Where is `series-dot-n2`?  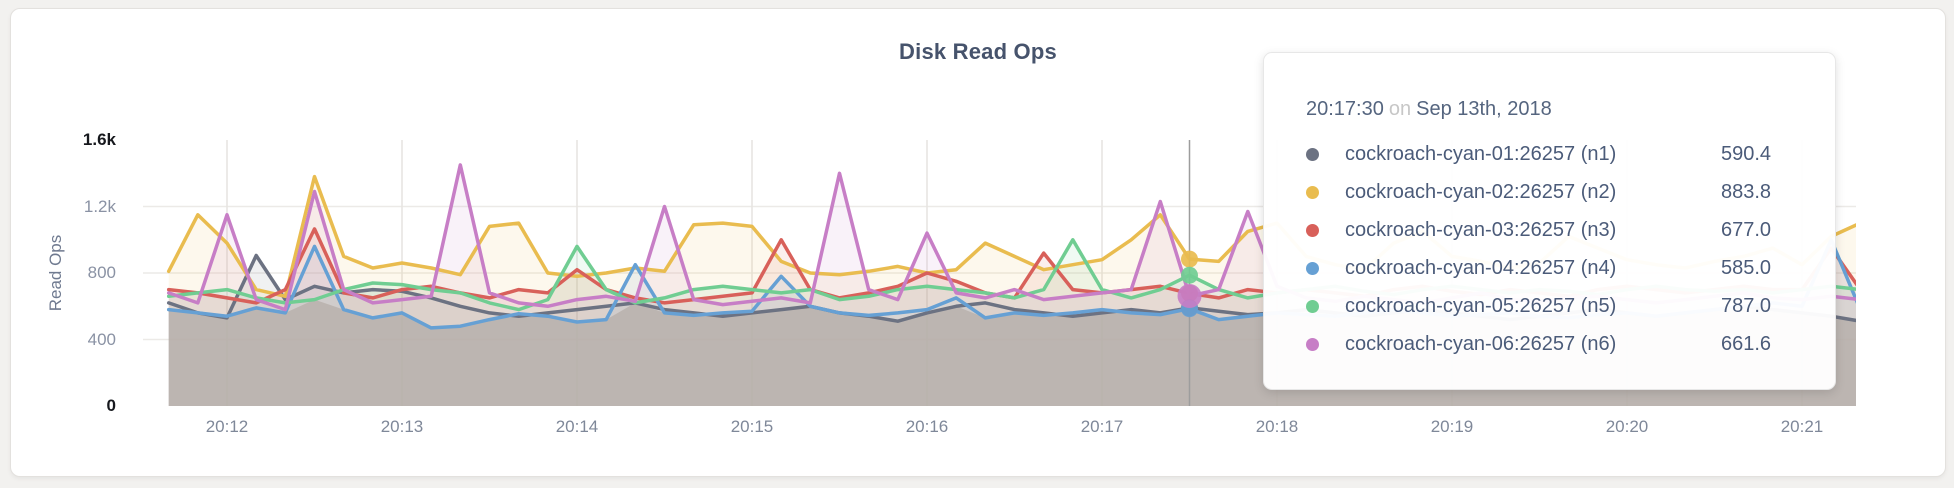 series-dot-n2 is located at coordinates (1312, 192).